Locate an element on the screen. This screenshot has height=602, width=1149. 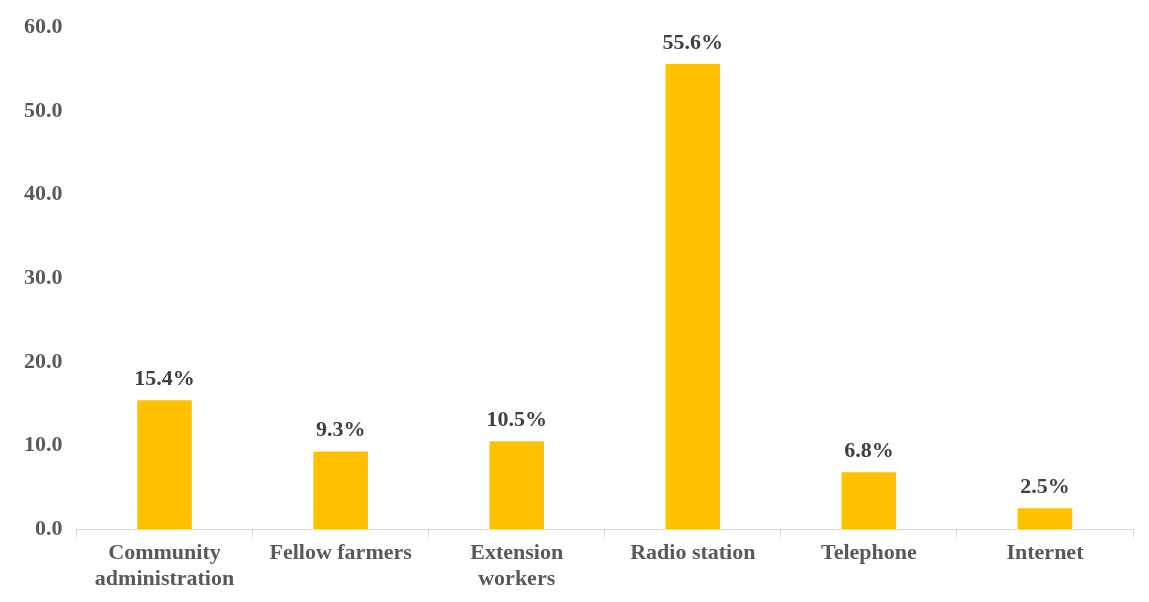
data-label: 2.5% is located at coordinates (1045, 485).